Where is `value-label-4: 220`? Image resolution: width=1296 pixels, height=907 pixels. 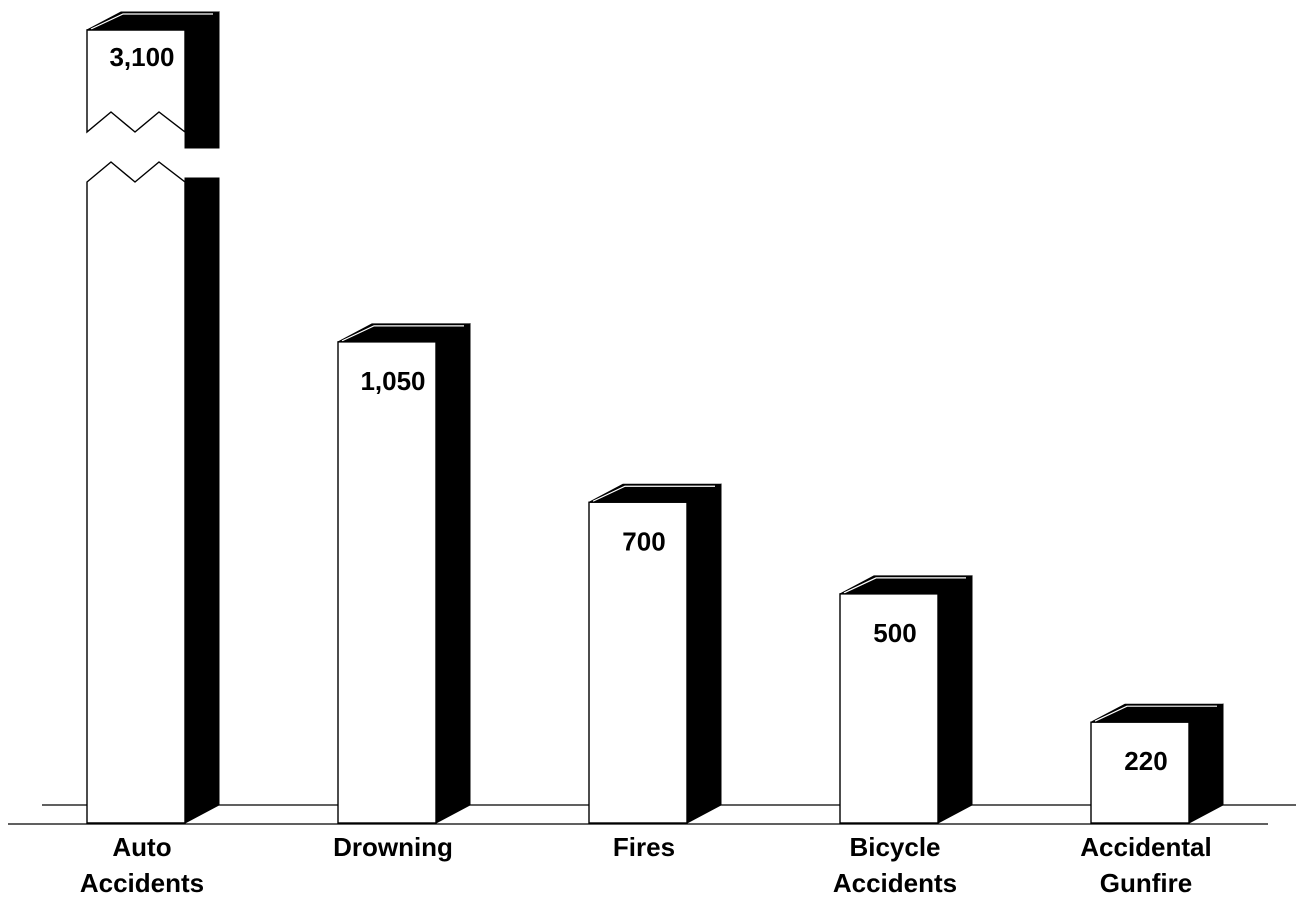
value-label-4: 220 is located at coordinates (1145, 761).